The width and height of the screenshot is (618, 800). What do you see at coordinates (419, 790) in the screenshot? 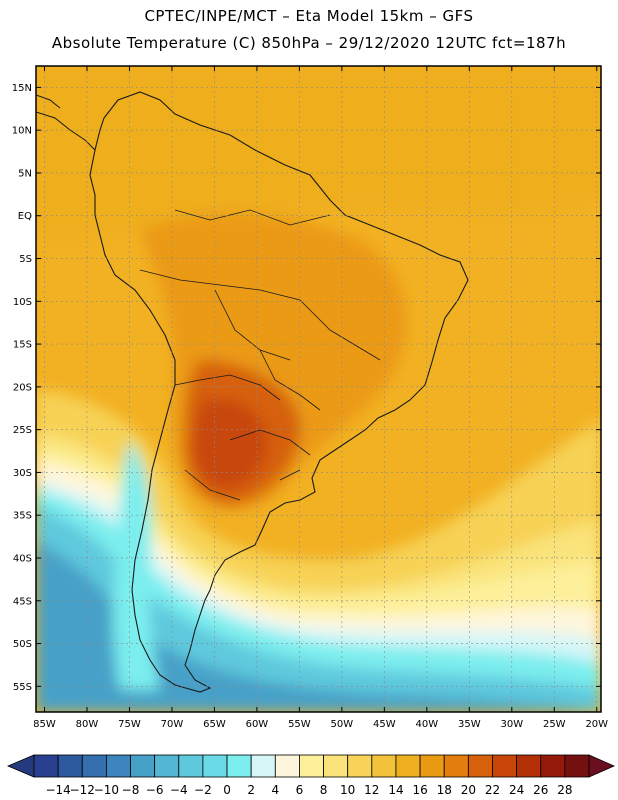
I see `colorbar-label: 16` at bounding box center [419, 790].